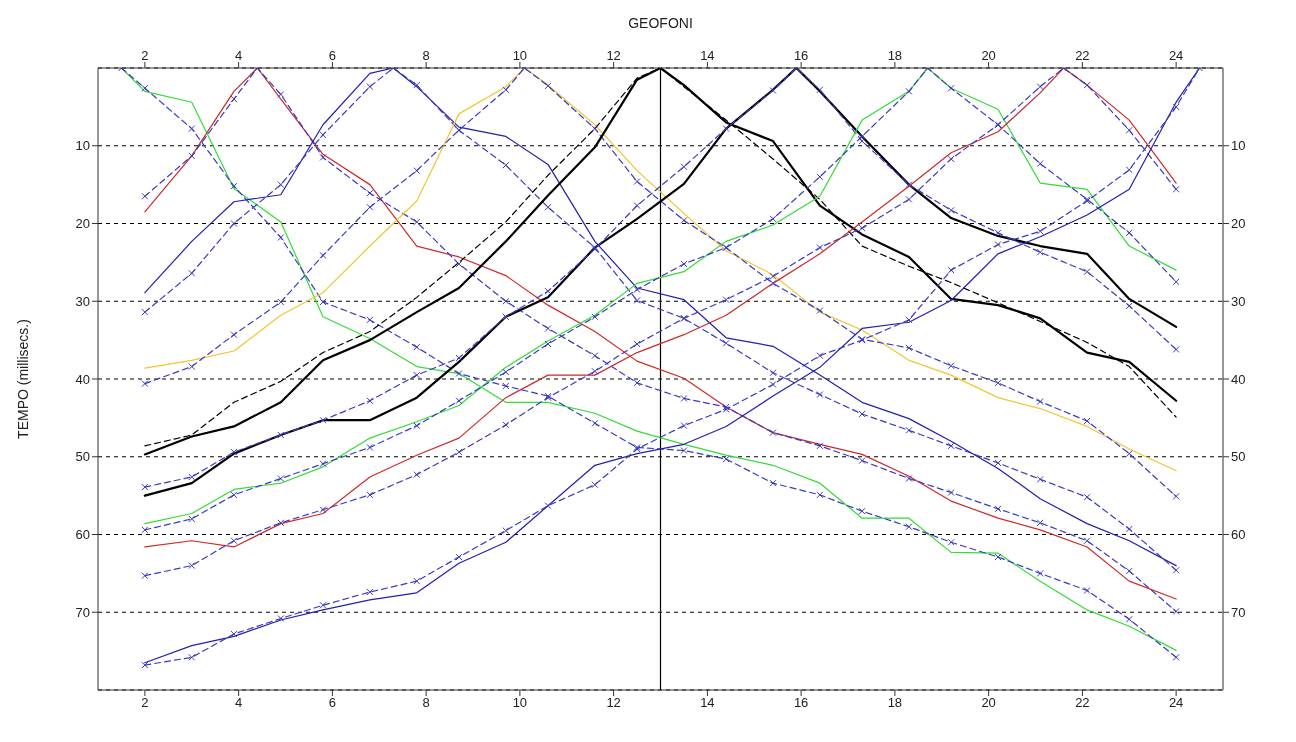 This screenshot has width=1296, height=742. Describe the element at coordinates (332, 703) in the screenshot. I see `x2-tick-label: 6` at that location.